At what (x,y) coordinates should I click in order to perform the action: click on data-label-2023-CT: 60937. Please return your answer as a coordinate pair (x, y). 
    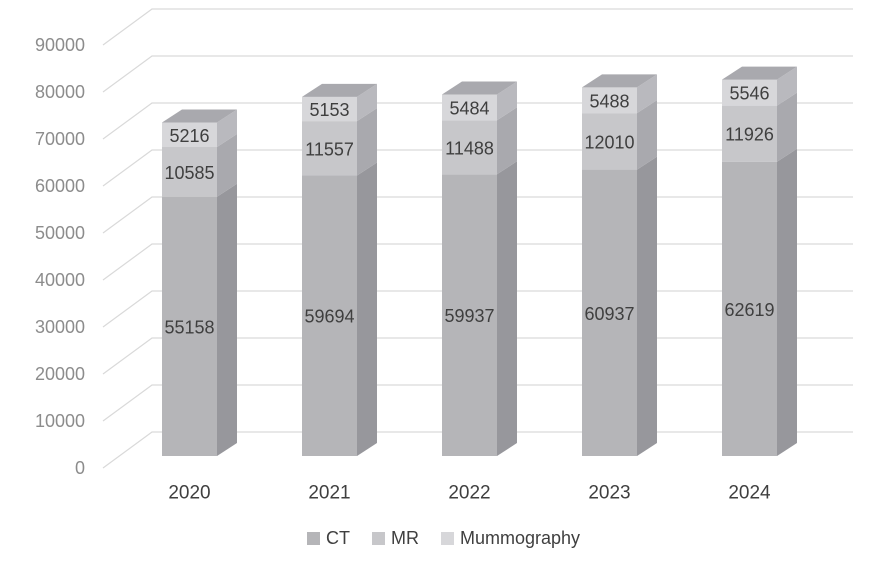
    Looking at the image, I should click on (609, 314).